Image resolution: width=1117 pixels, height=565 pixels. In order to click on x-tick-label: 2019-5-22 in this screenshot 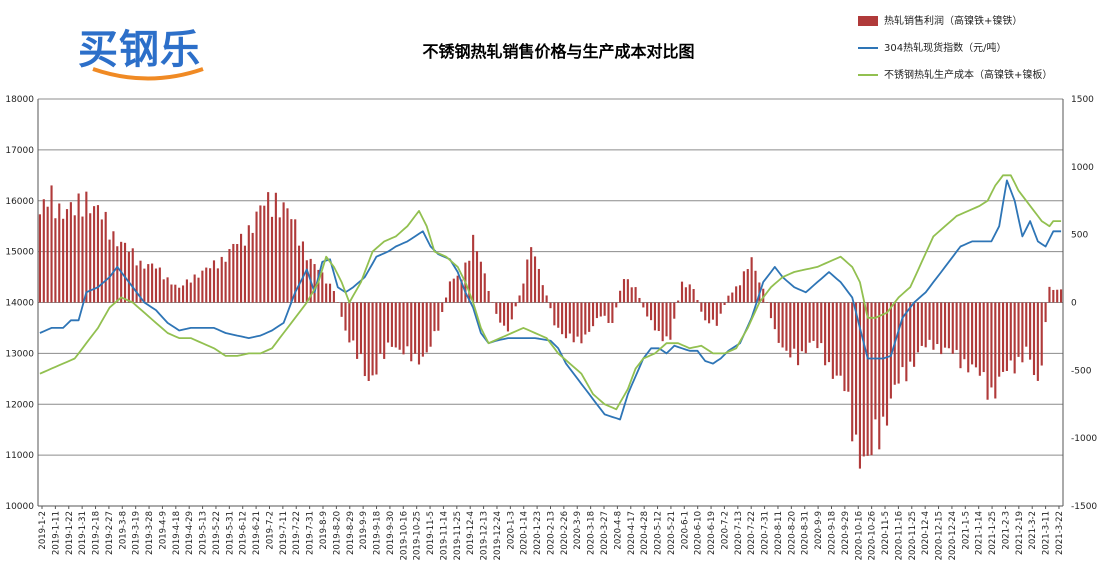, I will do `click(217, 533)`.